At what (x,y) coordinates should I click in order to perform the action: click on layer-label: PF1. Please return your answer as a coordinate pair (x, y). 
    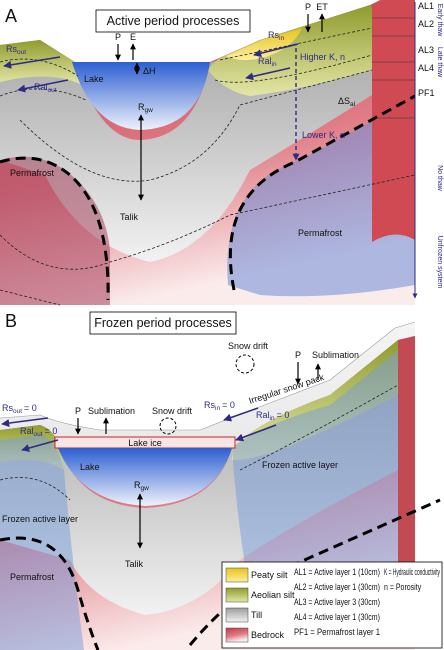
    Looking at the image, I should click on (426, 93).